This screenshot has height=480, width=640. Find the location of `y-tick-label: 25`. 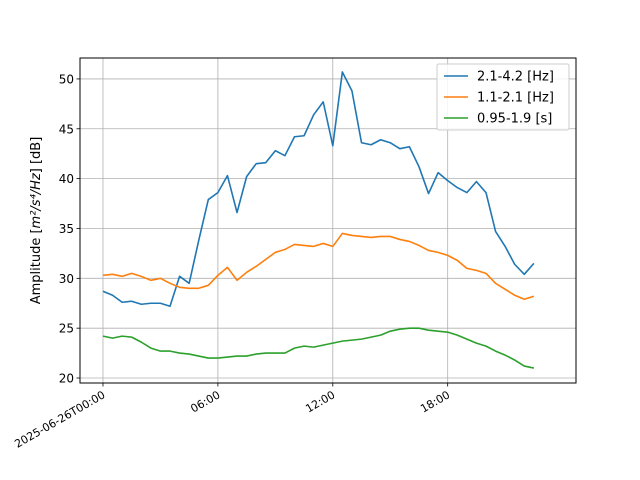

y-tick-label: 25 is located at coordinates (66, 329).